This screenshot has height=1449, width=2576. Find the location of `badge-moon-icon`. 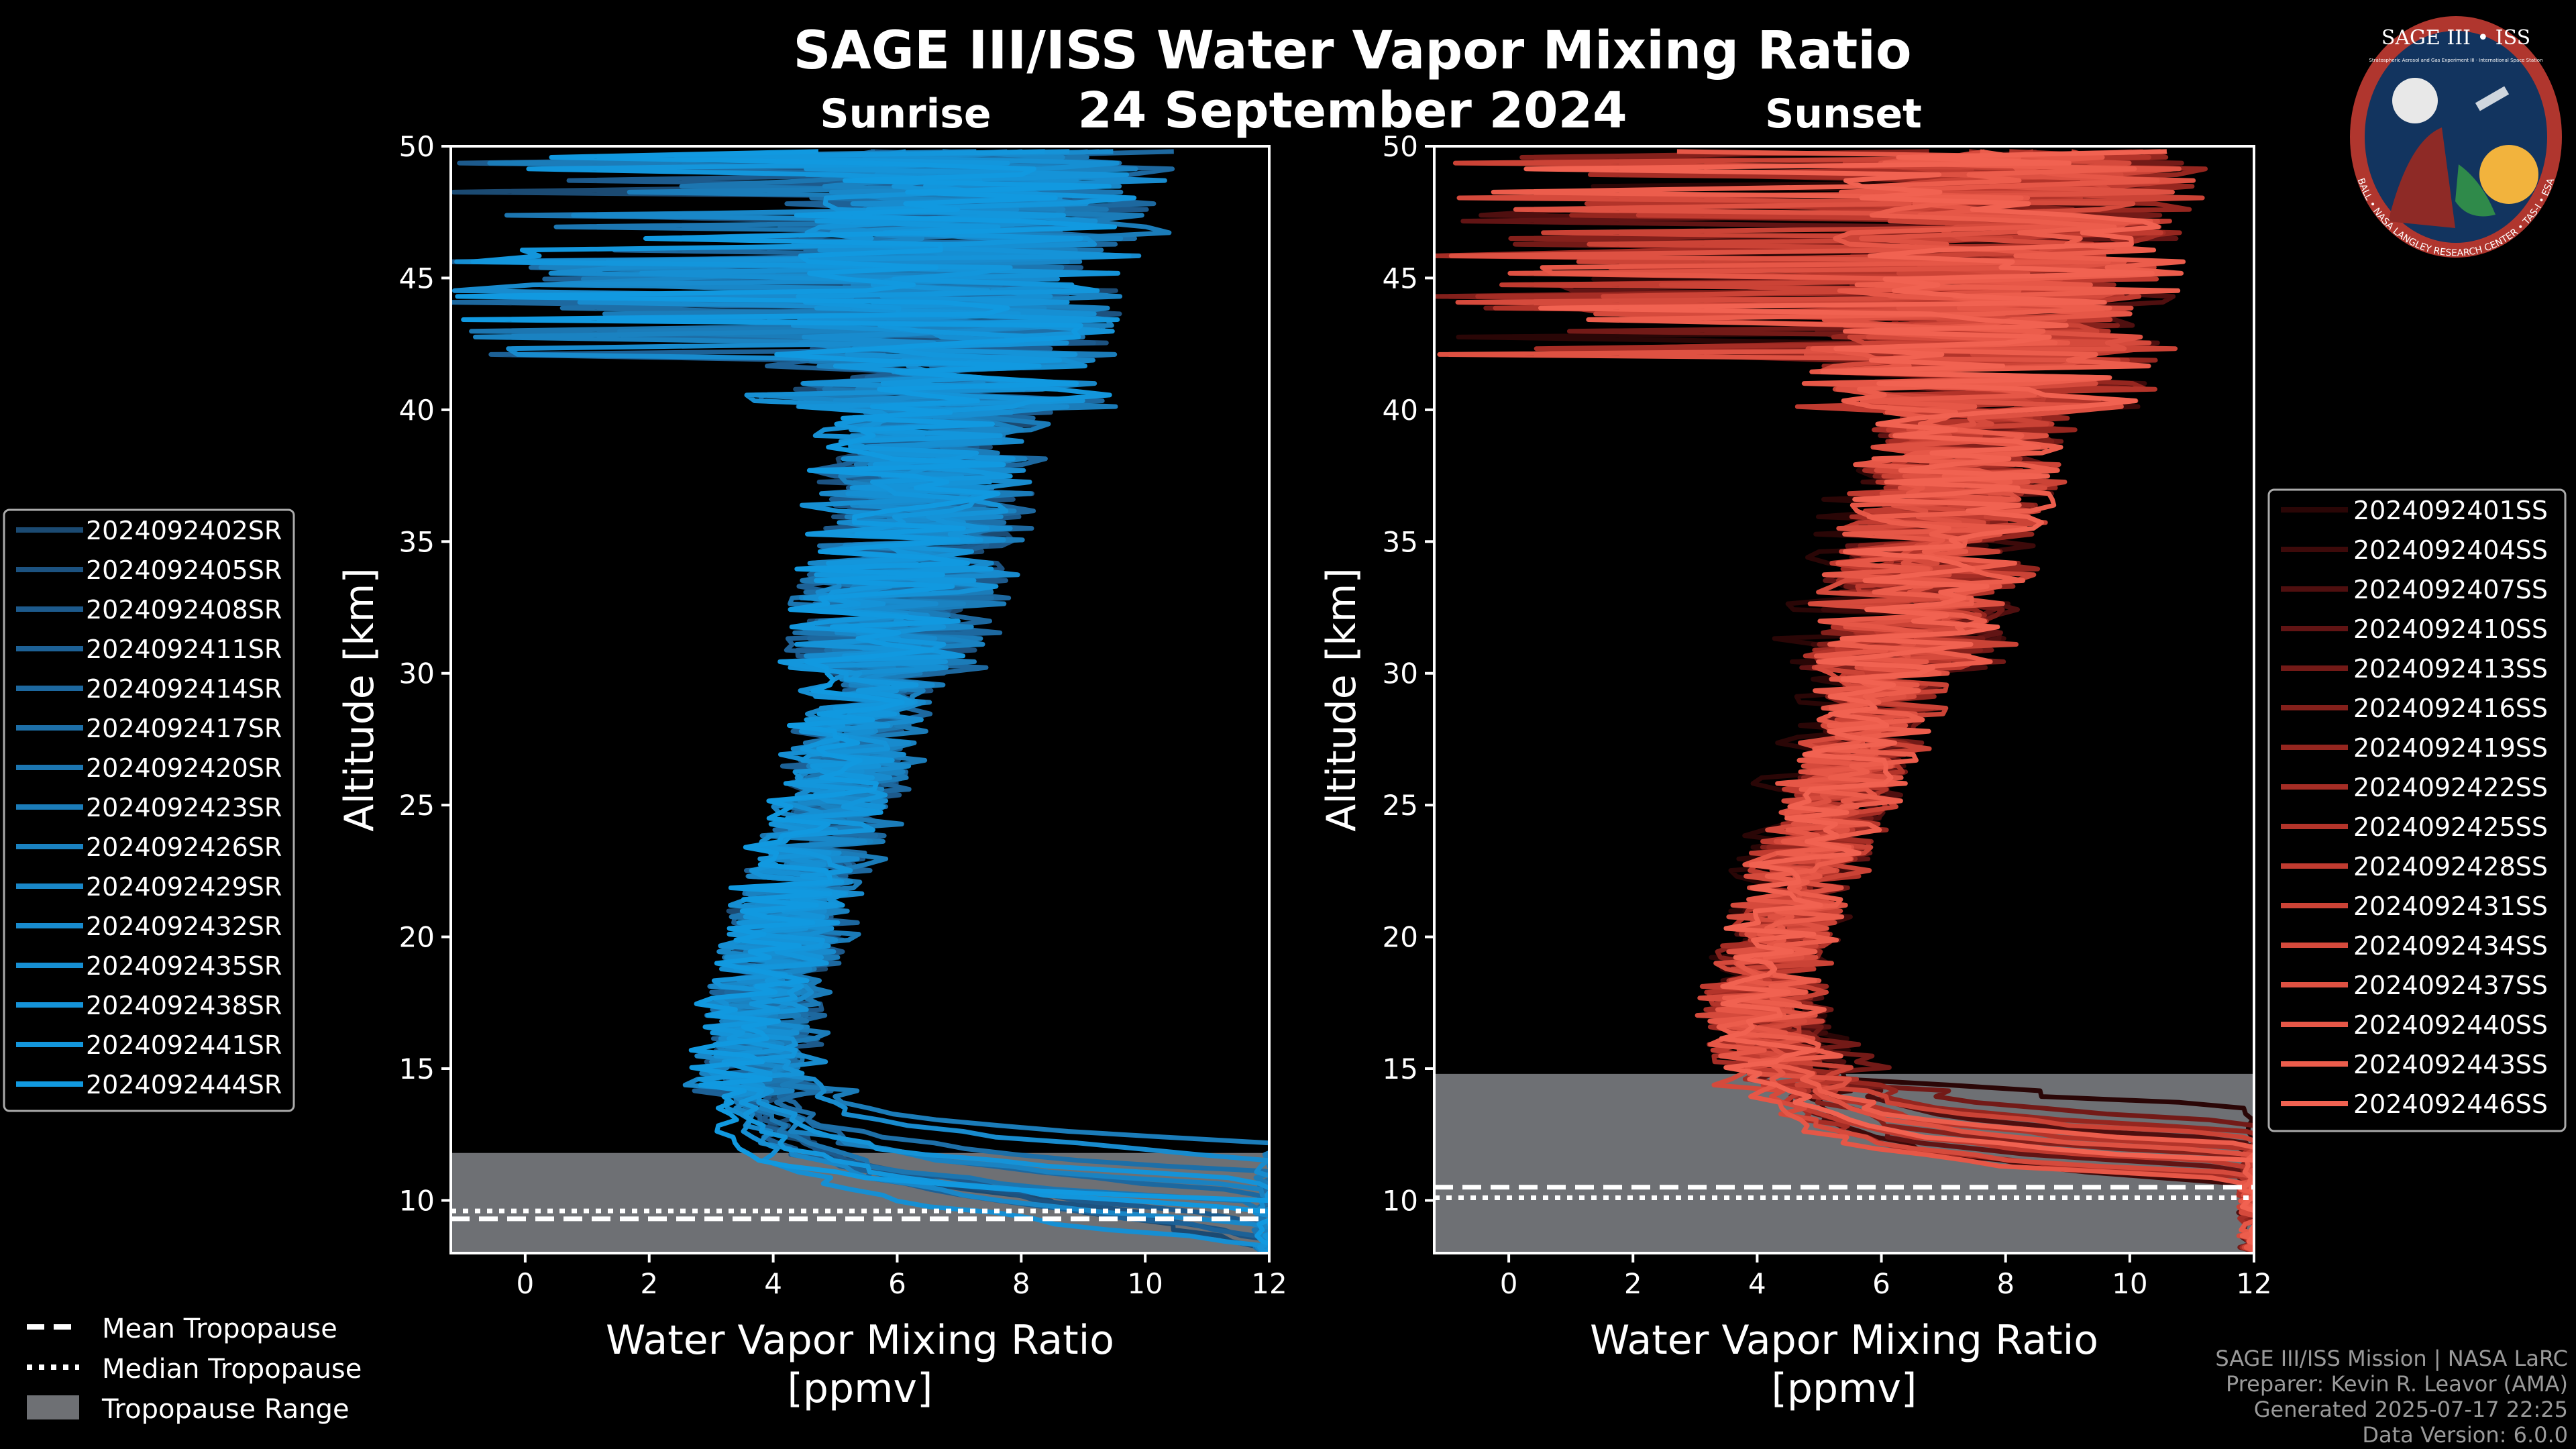

badge-moon-icon is located at coordinates (2415, 100).